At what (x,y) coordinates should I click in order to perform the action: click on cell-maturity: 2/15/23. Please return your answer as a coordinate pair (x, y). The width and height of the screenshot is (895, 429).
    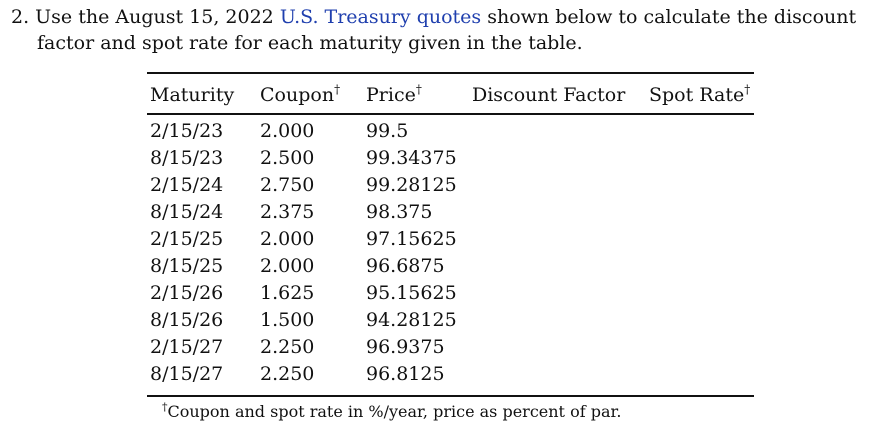
    Looking at the image, I should click on (187, 131).